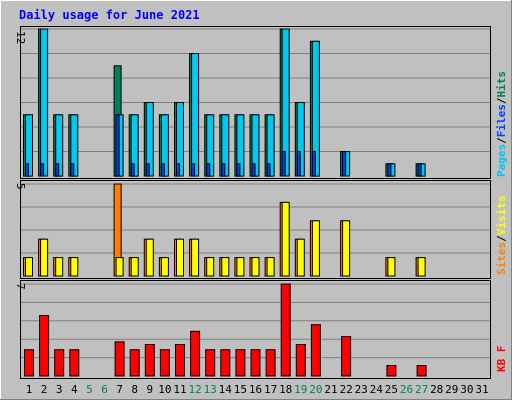 The height and width of the screenshot is (400, 512). I want to click on day-label: 23, so click(361, 389).